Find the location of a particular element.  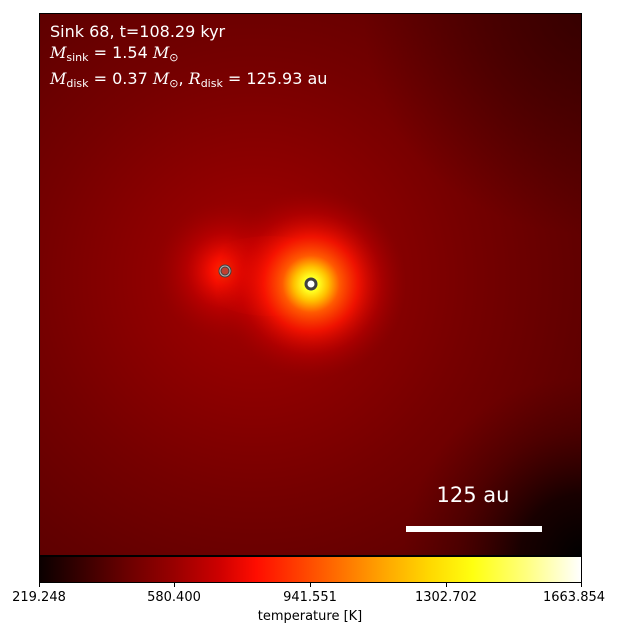

msink-value: = 1.54 is located at coordinates (120, 52).